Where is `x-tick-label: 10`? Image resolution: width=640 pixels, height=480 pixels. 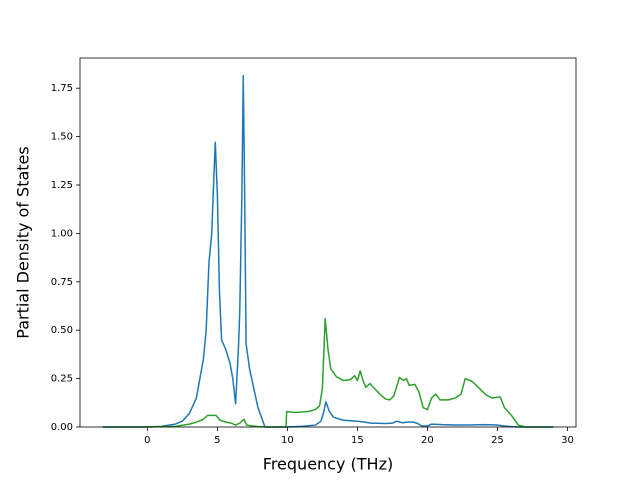
x-tick-label: 10 is located at coordinates (287, 440).